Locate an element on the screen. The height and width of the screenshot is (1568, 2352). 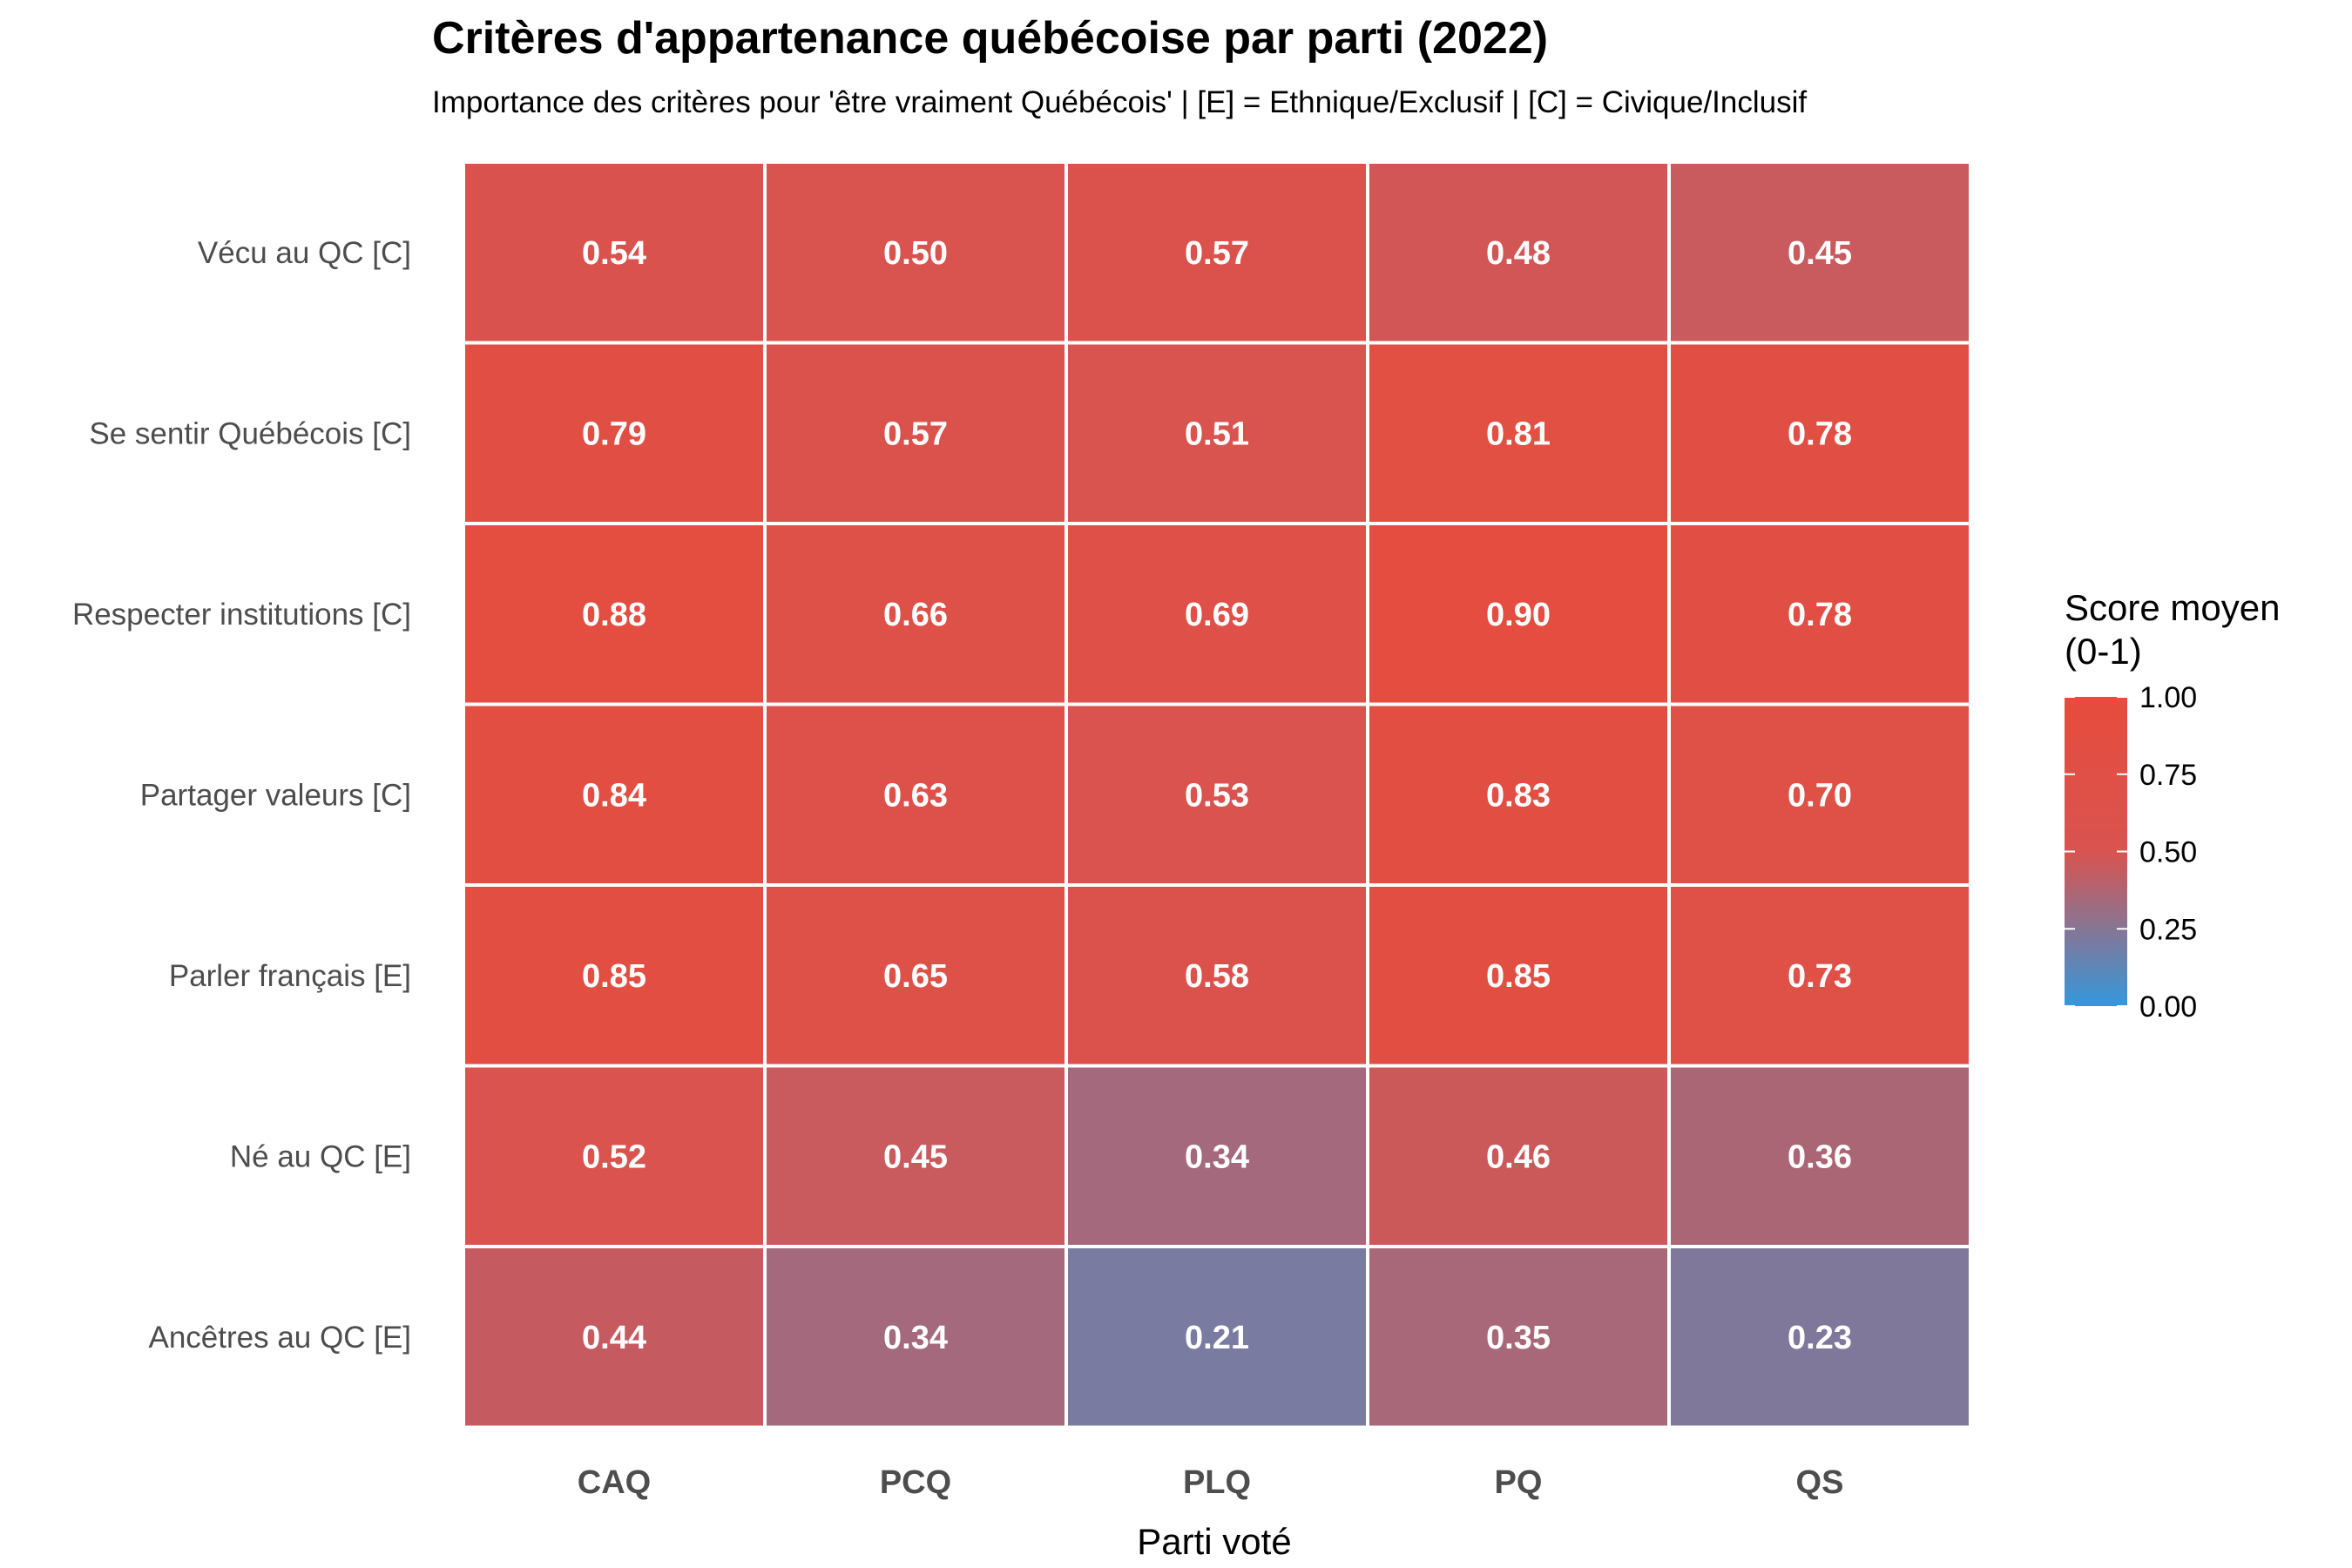
cell-value-label: 0.54 is located at coordinates (614, 253).